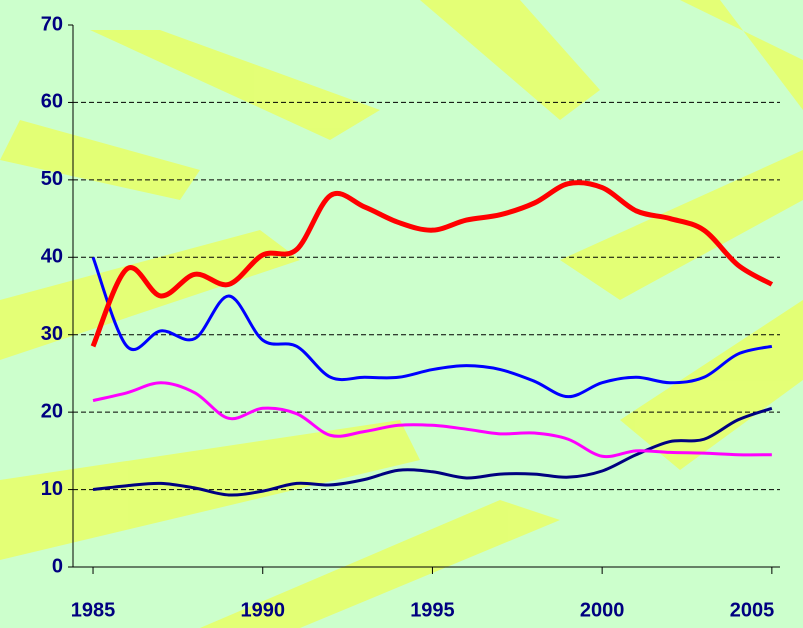  What do you see at coordinates (432, 610) in the screenshot?
I see `x-tick-label: 1995` at bounding box center [432, 610].